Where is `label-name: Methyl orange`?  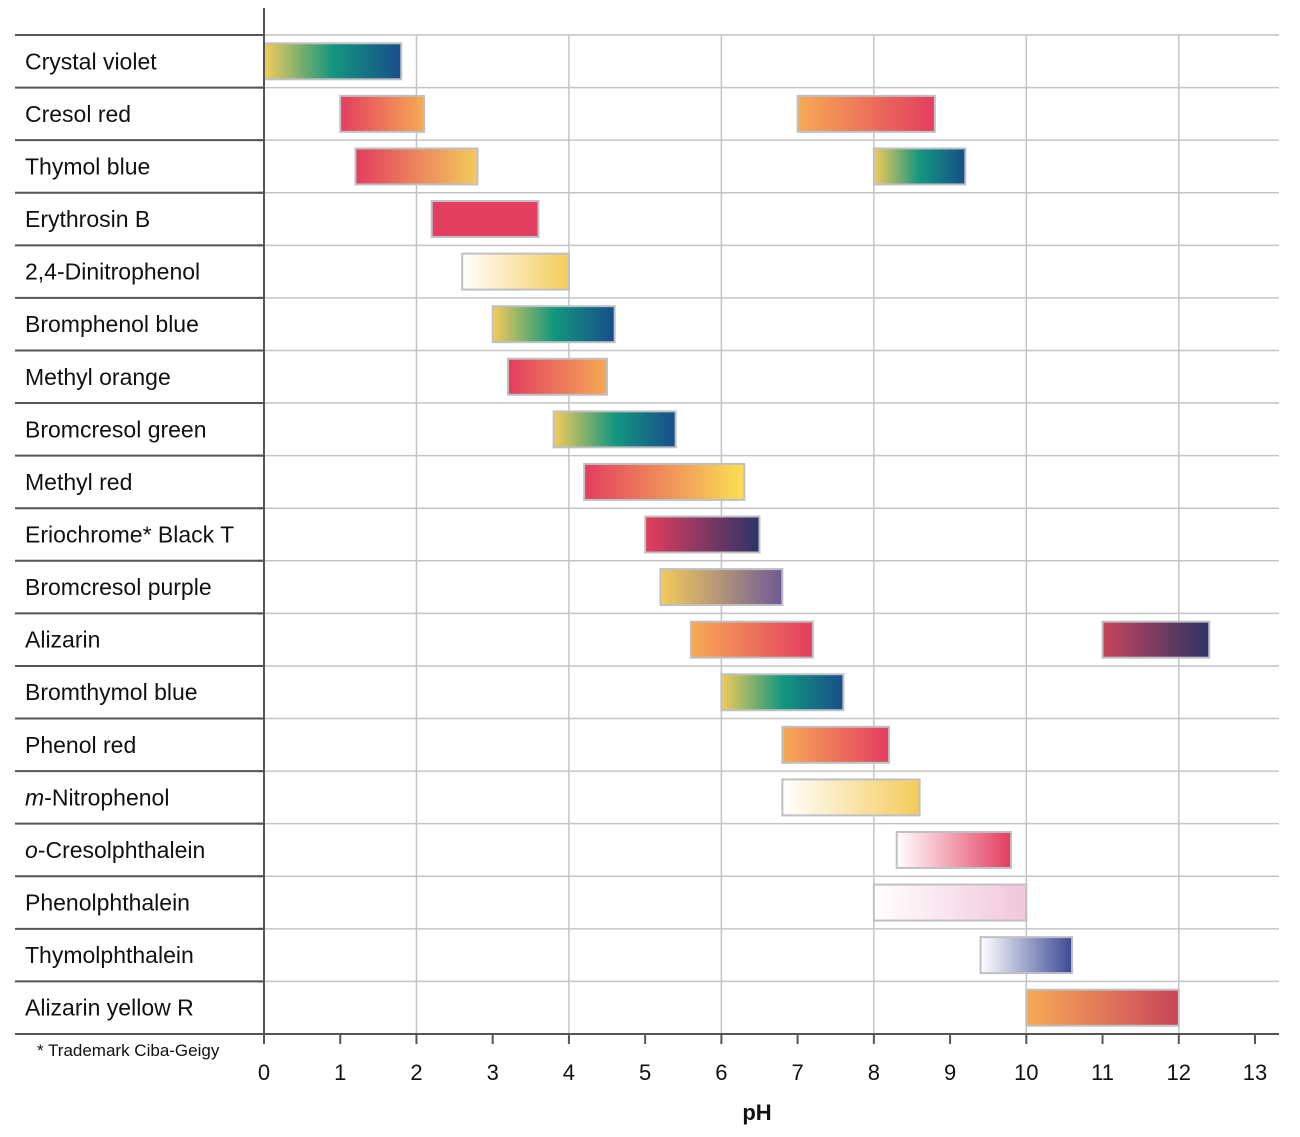
label-name: Methyl orange is located at coordinates (98, 377).